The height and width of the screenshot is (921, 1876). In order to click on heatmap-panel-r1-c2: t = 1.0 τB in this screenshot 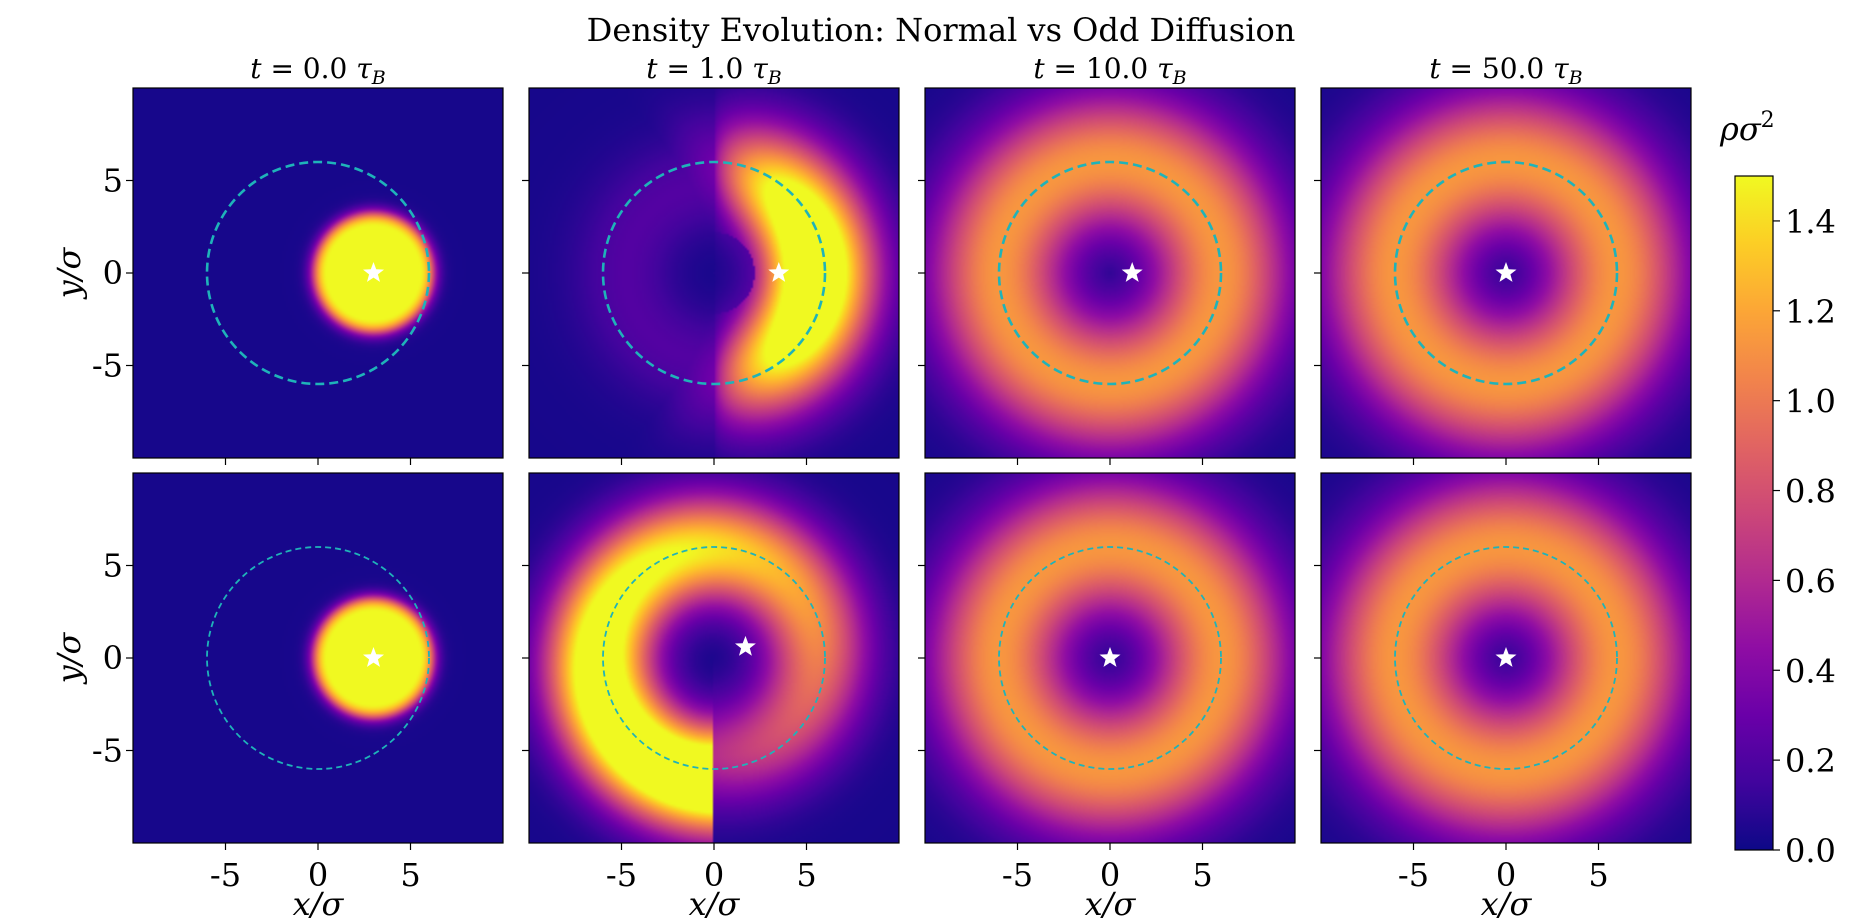, I will do `click(711, 258)`.